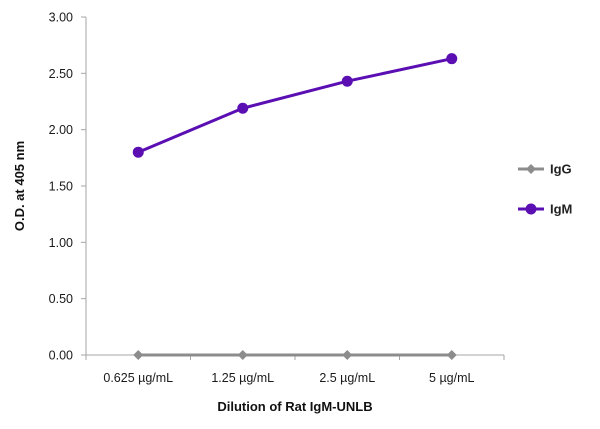  I want to click on y-tick-label: 2.00, so click(61, 130).